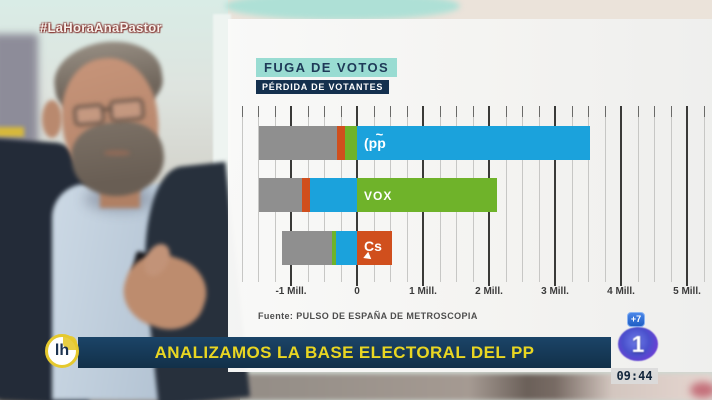 Image resolution: width=712 pixels, height=400 pixels. I want to click on axis-tick-label: 0, so click(357, 291).